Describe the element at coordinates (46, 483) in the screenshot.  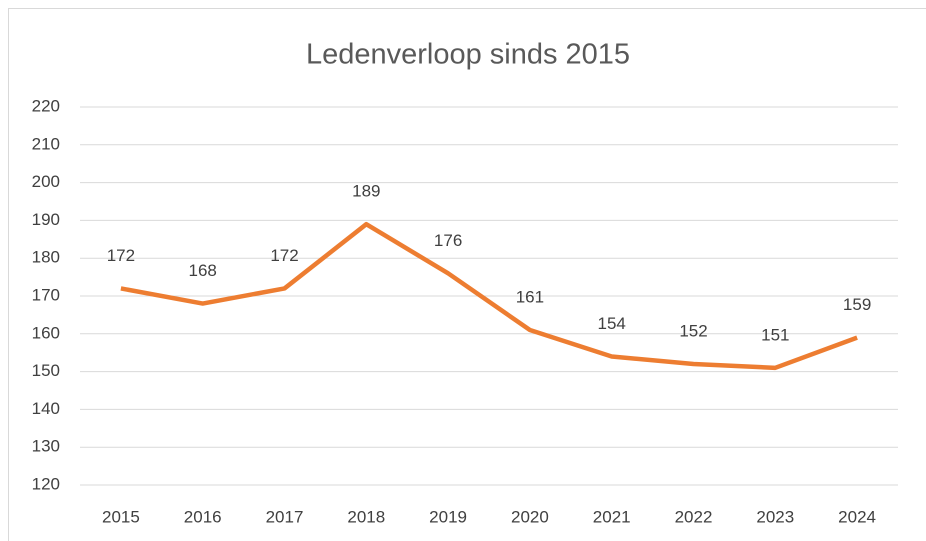
I see `y-tick-label: 120` at that location.